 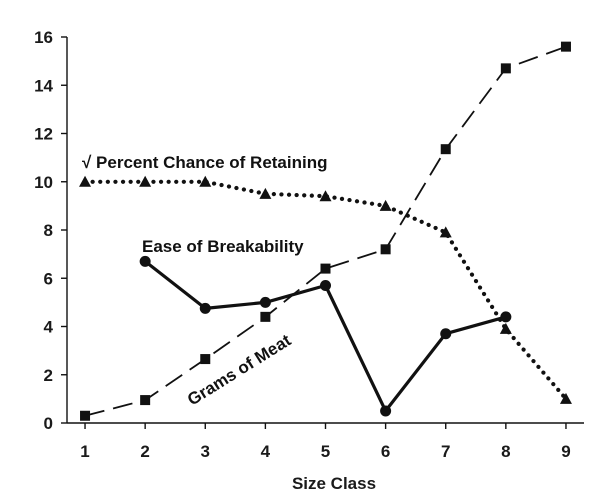 What do you see at coordinates (385, 451) in the screenshot?
I see `x-tick-label: 6` at bounding box center [385, 451].